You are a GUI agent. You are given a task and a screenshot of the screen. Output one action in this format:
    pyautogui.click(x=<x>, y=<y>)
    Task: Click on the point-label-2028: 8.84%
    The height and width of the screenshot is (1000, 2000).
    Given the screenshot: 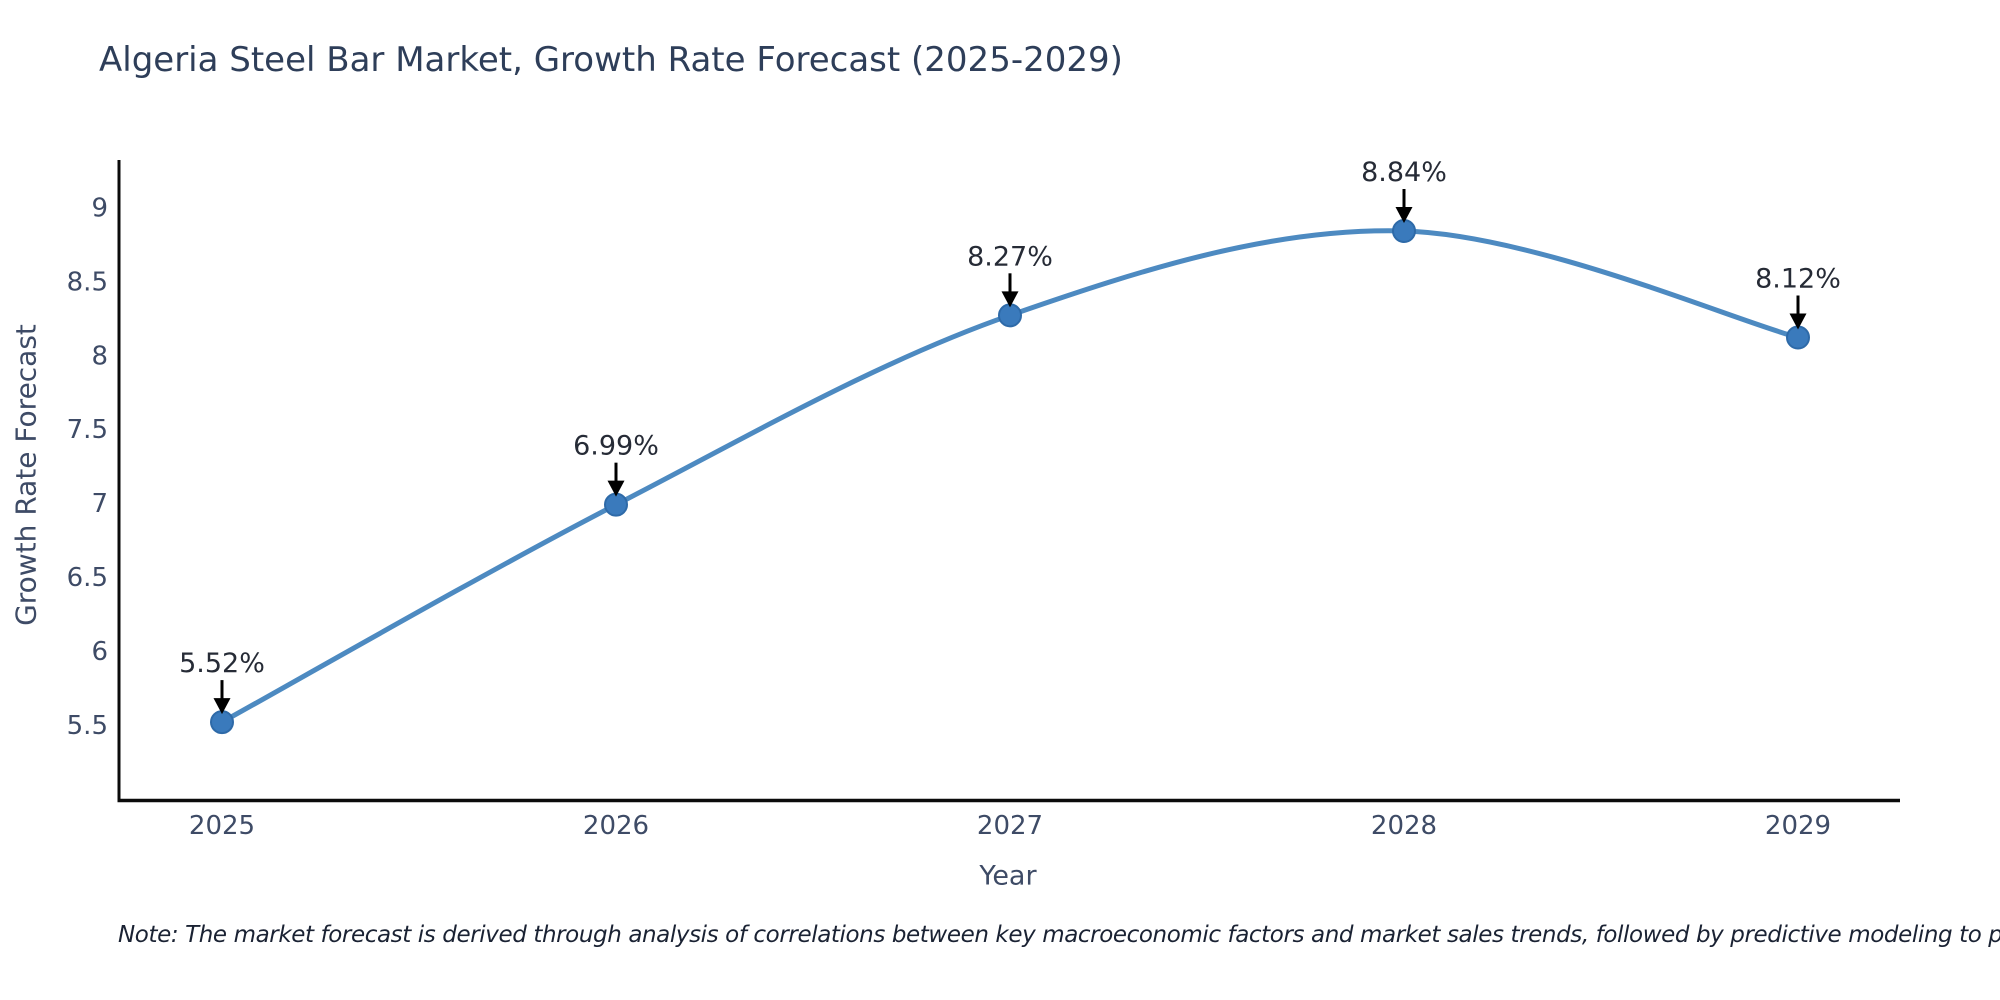 What is the action you would take?
    pyautogui.click(x=1404, y=172)
    